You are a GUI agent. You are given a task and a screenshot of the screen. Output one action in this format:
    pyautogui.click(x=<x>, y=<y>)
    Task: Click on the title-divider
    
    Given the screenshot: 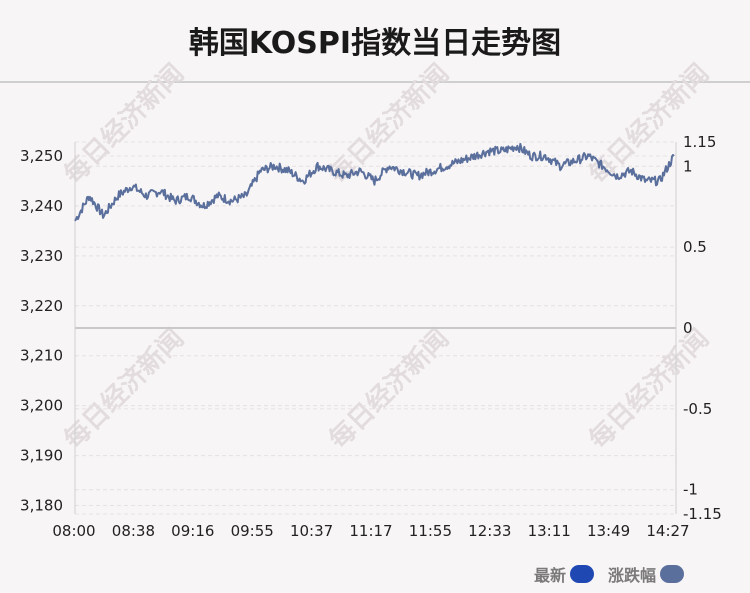 What is the action you would take?
    pyautogui.click(x=375, y=82)
    